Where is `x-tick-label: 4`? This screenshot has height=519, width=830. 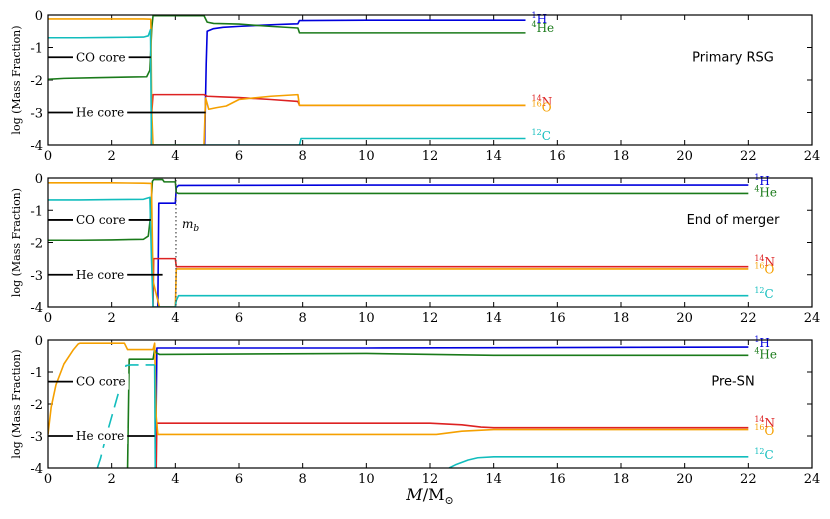 x-tick-label: 4 is located at coordinates (175, 156).